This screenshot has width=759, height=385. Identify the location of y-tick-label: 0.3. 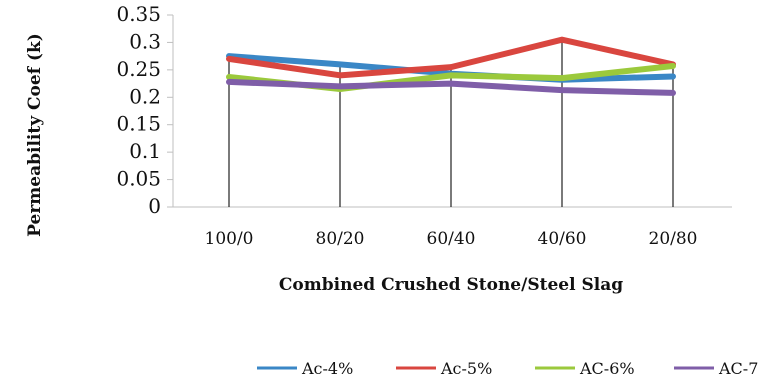
(145, 41).